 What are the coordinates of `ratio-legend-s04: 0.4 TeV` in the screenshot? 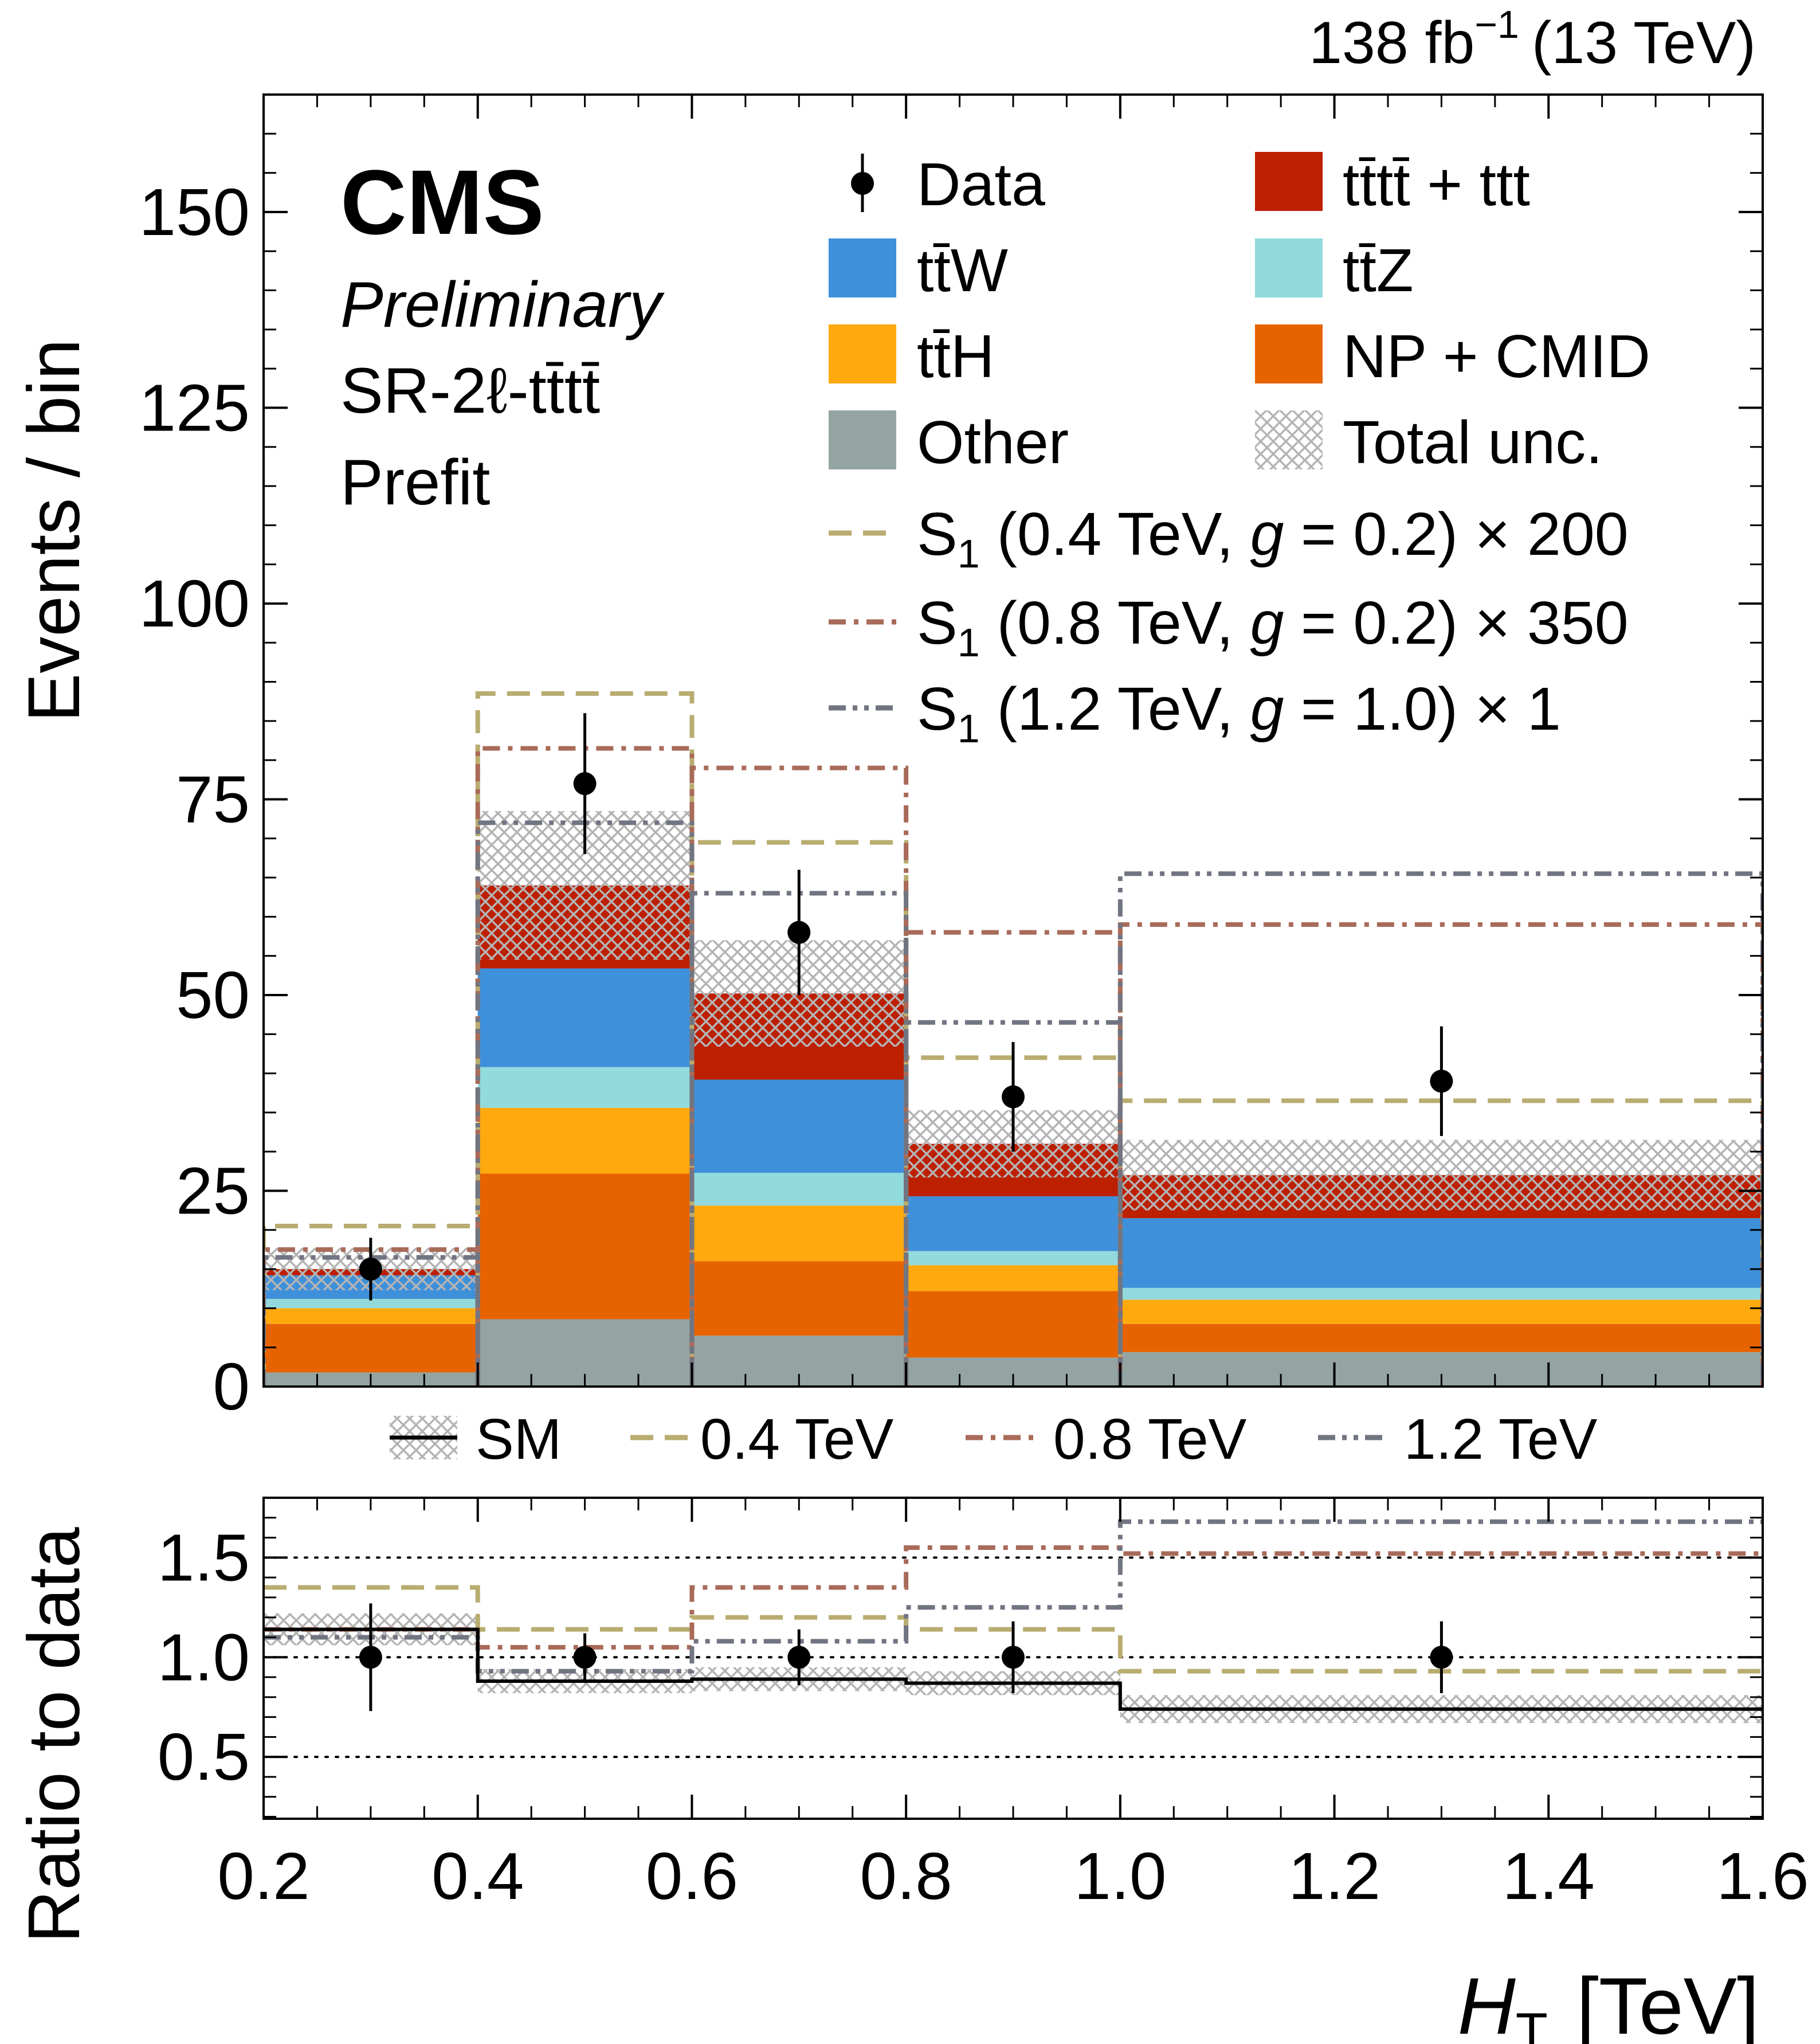 It's located at (762, 1439).